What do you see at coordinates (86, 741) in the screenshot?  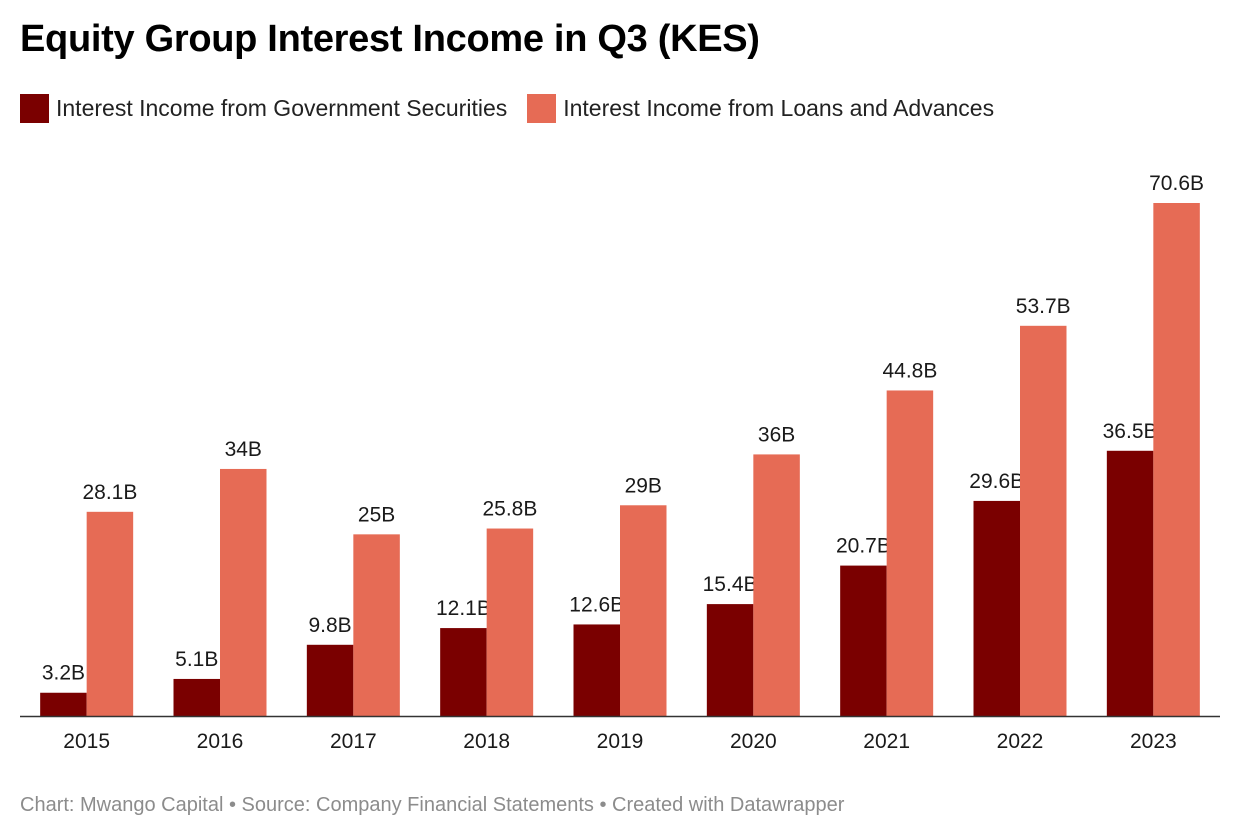 I see `x-tick-label-2015: 2015` at bounding box center [86, 741].